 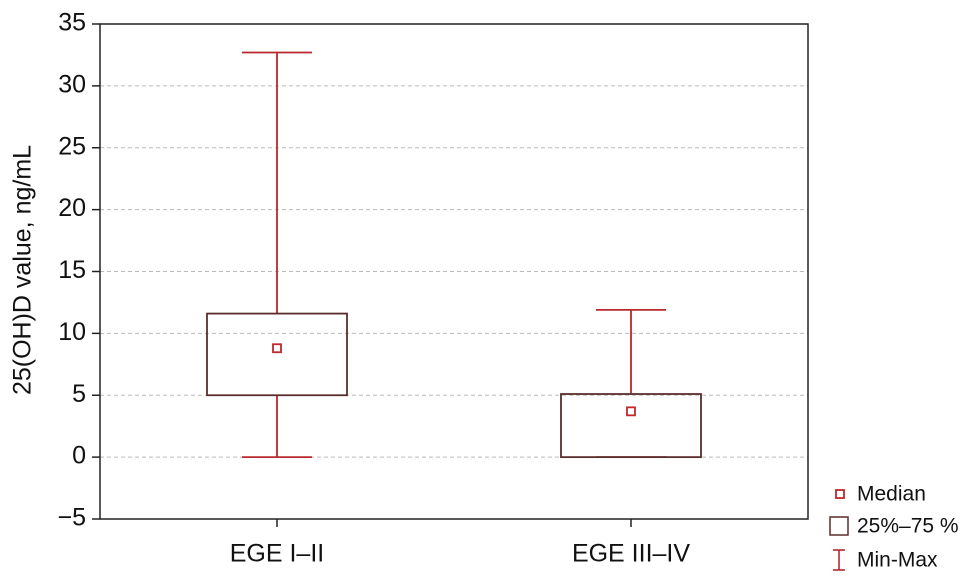 I want to click on x-tick-label: EGE I–II, so click(x=277, y=554).